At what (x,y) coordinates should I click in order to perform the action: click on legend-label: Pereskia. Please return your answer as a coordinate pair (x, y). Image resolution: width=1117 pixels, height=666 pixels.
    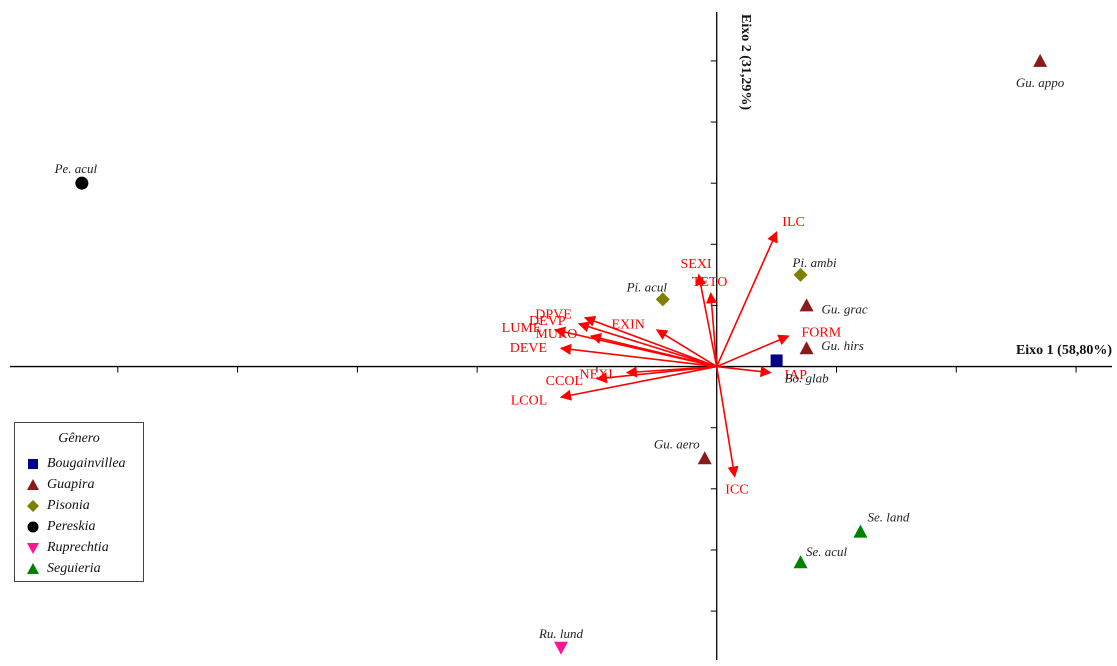
    Looking at the image, I should click on (71, 526).